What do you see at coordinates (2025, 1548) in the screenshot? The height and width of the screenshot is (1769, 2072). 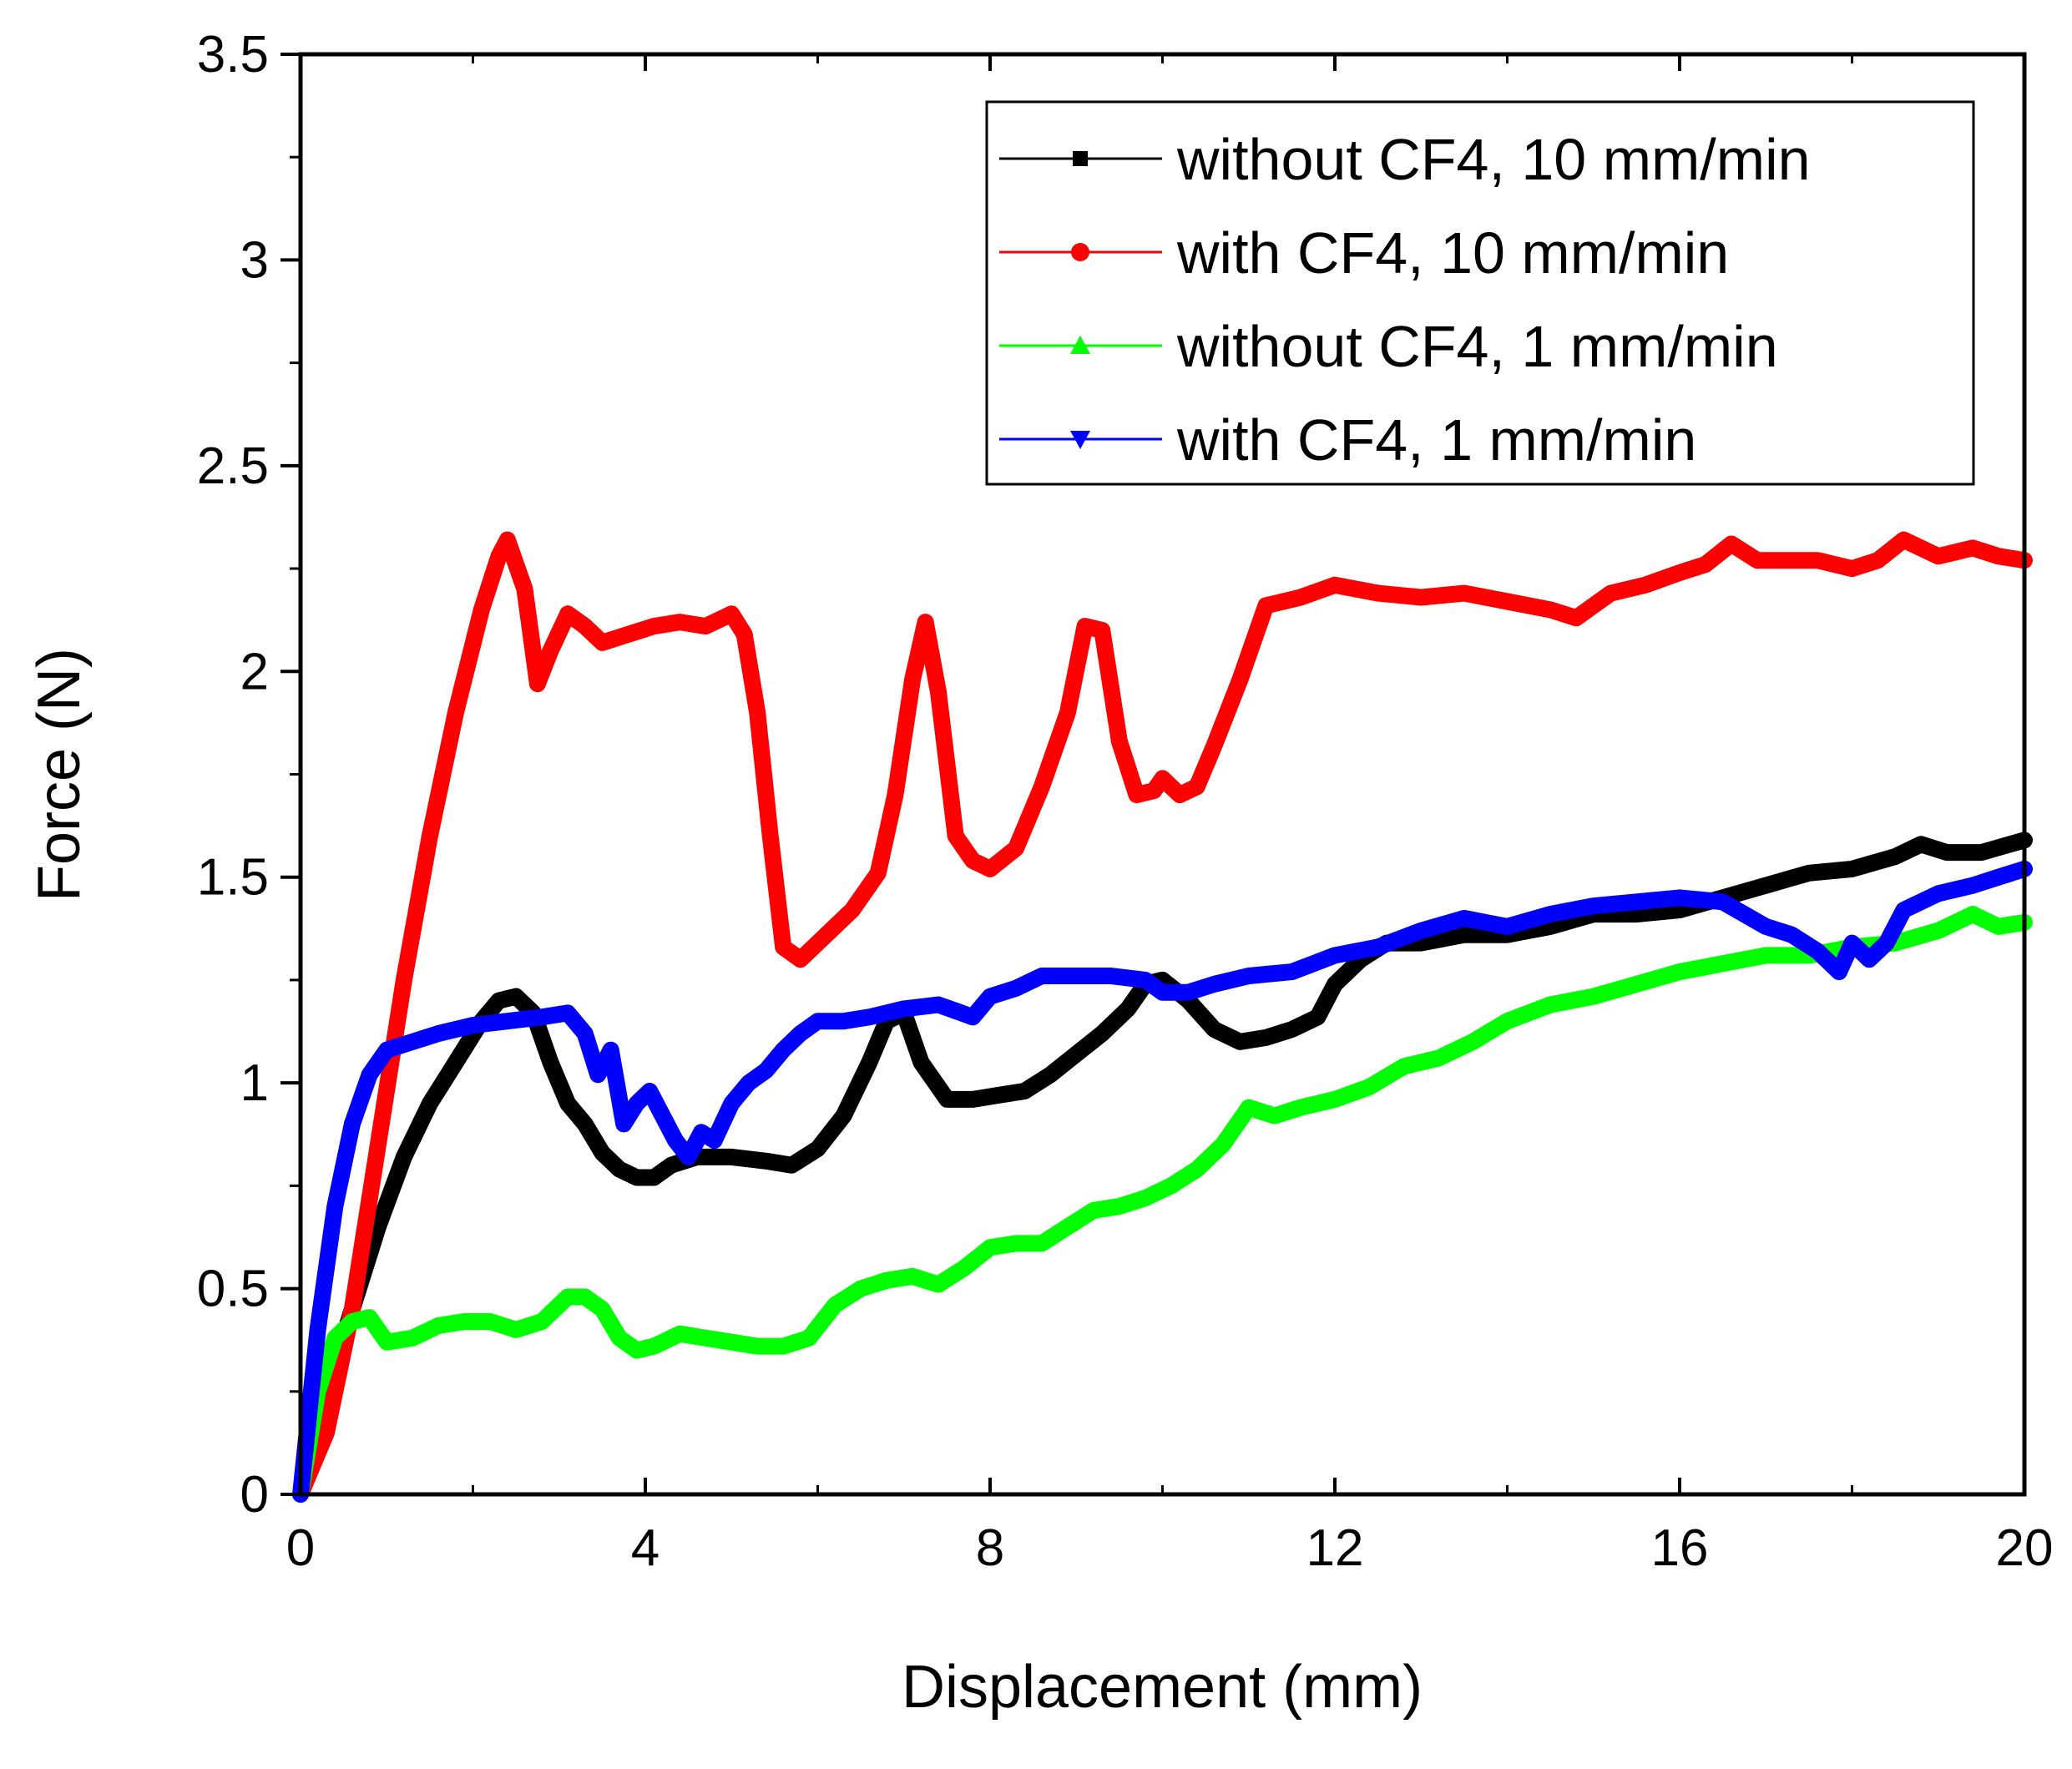 I see `x-tick-label: 20` at bounding box center [2025, 1548].